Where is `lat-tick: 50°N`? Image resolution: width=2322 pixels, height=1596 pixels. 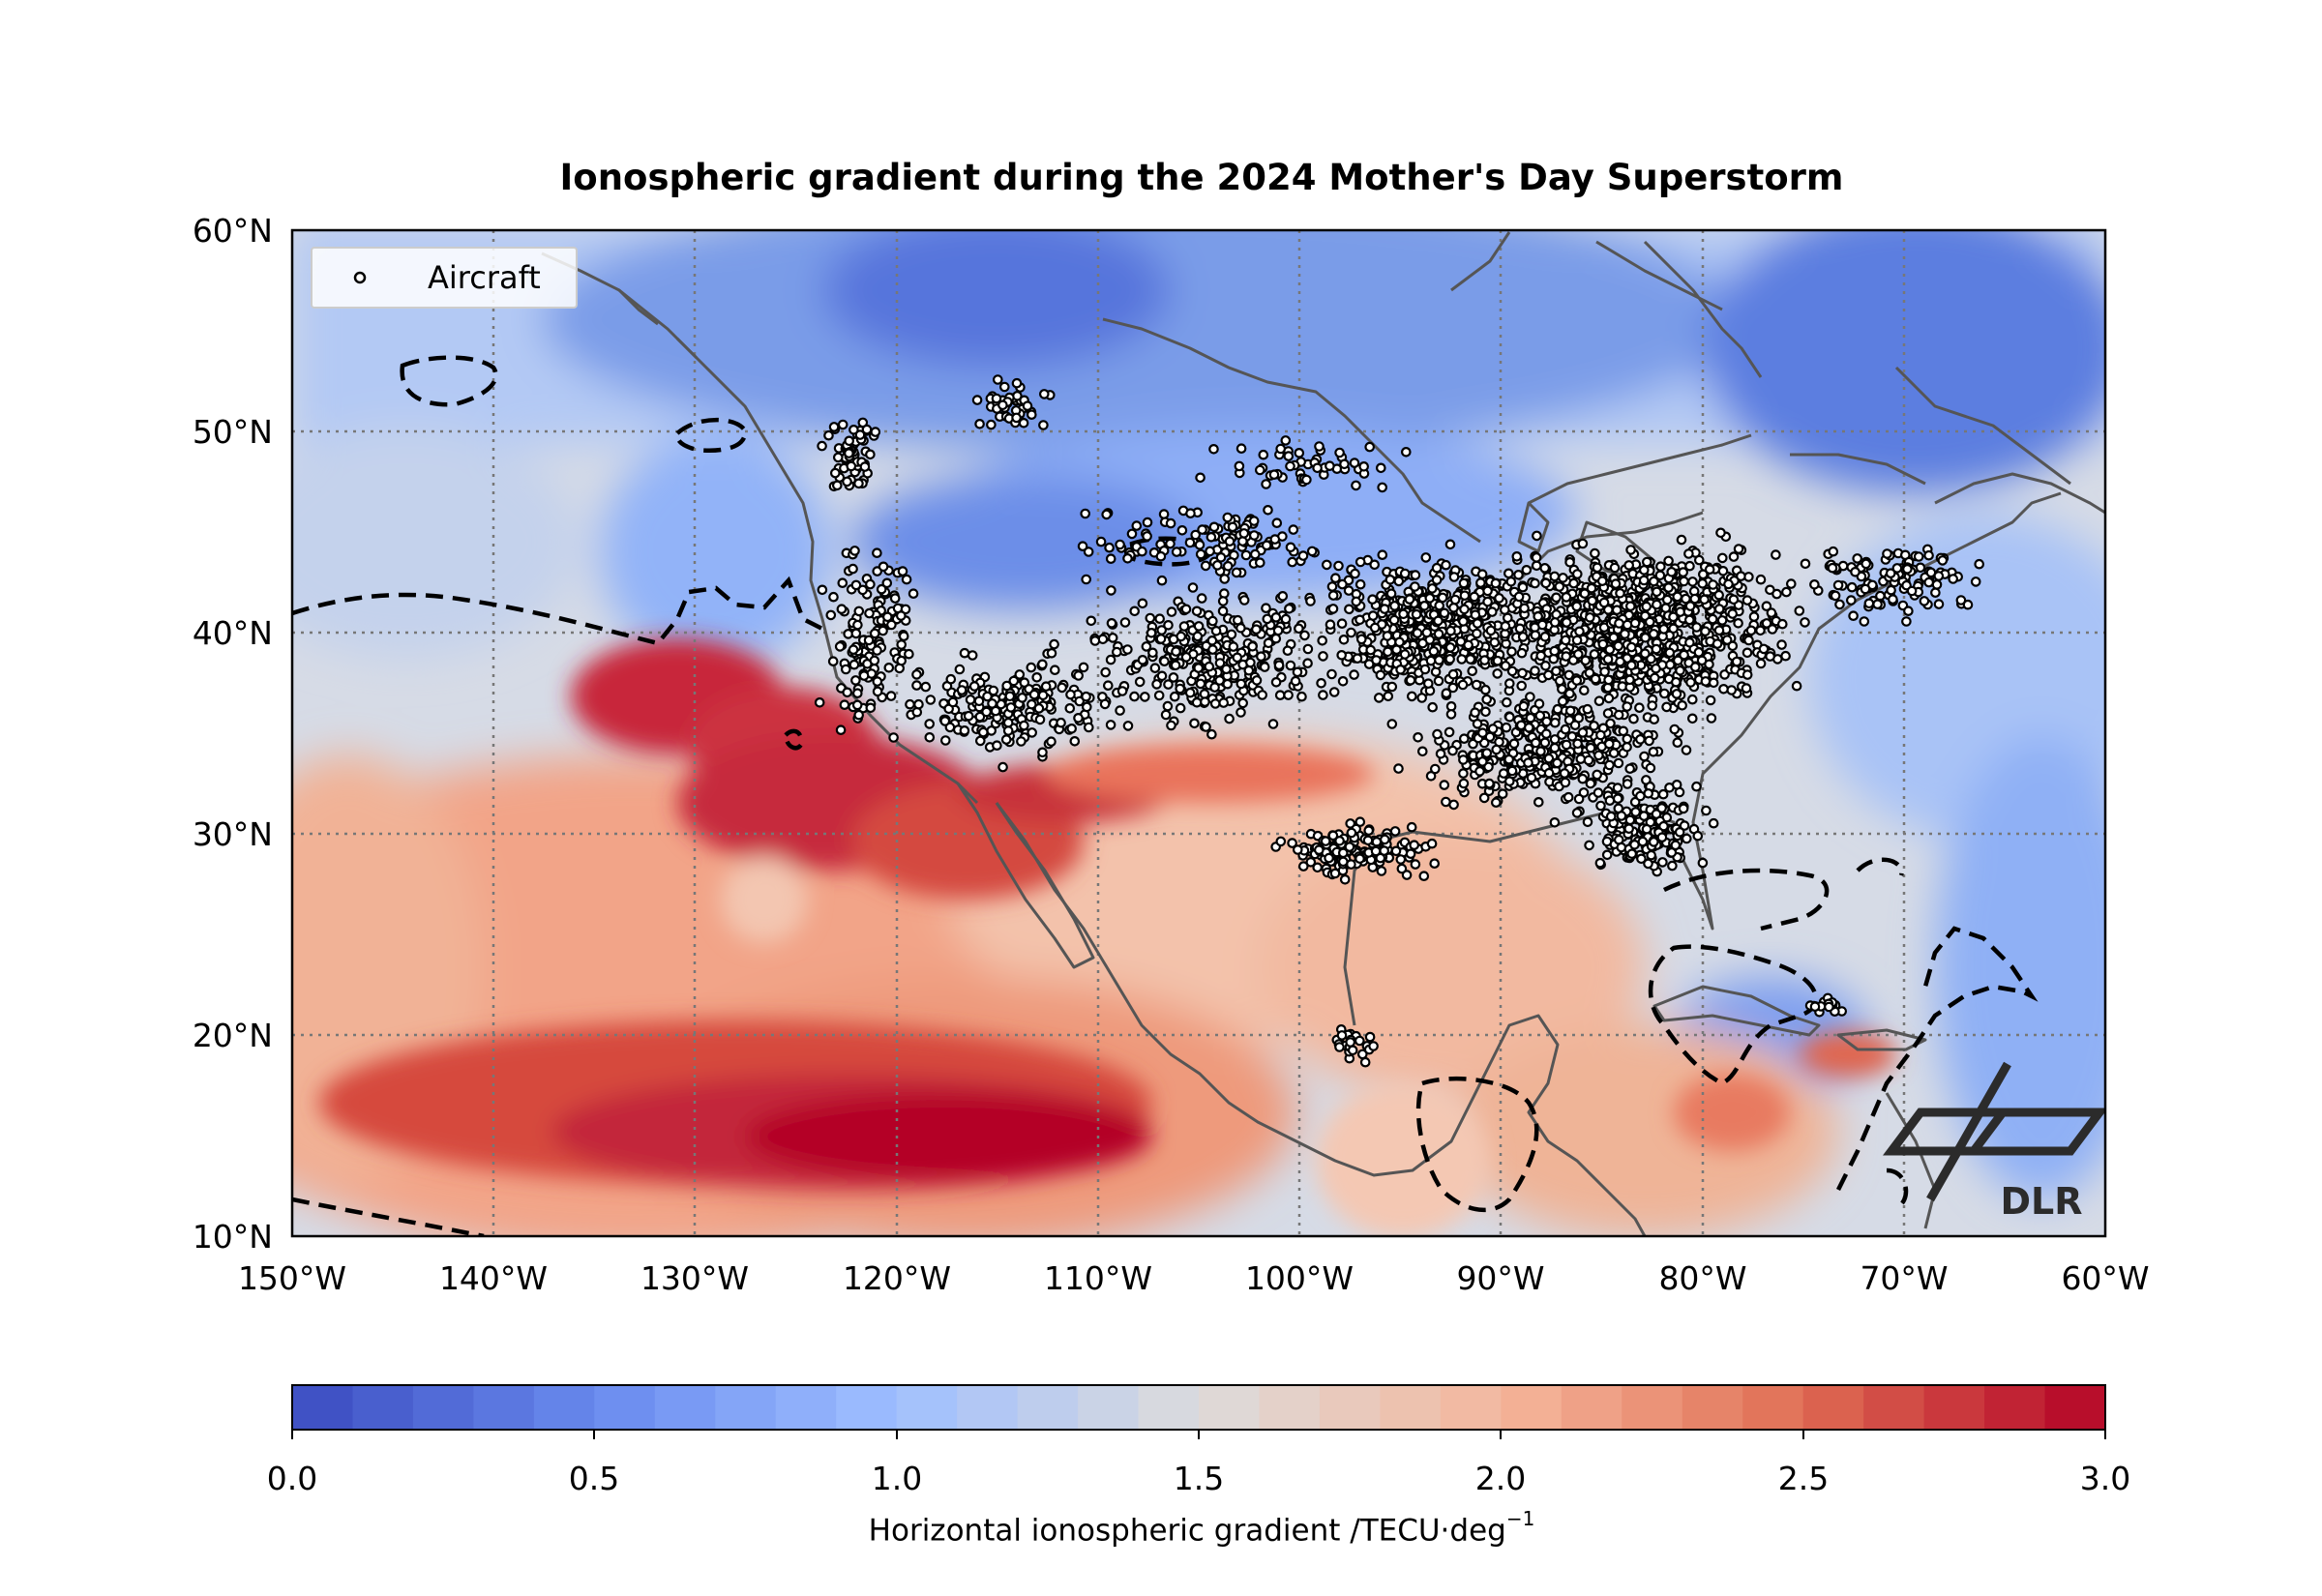
lat-tick: 50°N is located at coordinates (233, 432).